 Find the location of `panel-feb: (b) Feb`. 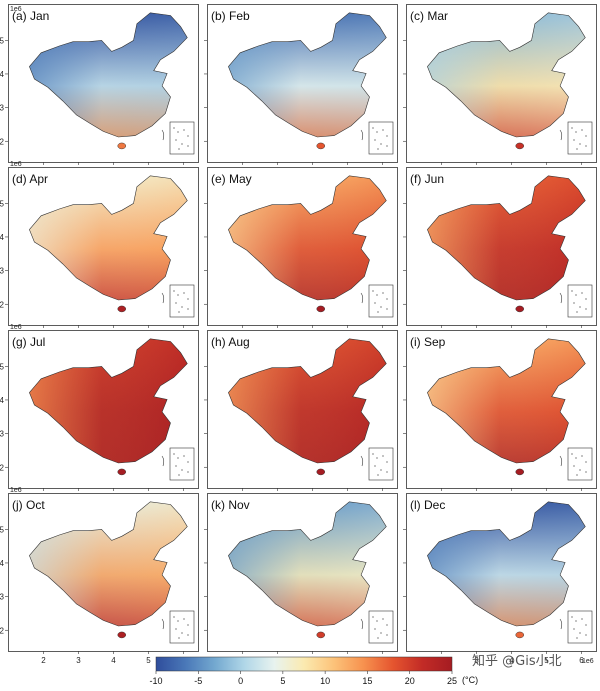

panel-feb: (b) Feb is located at coordinates (301, 84).